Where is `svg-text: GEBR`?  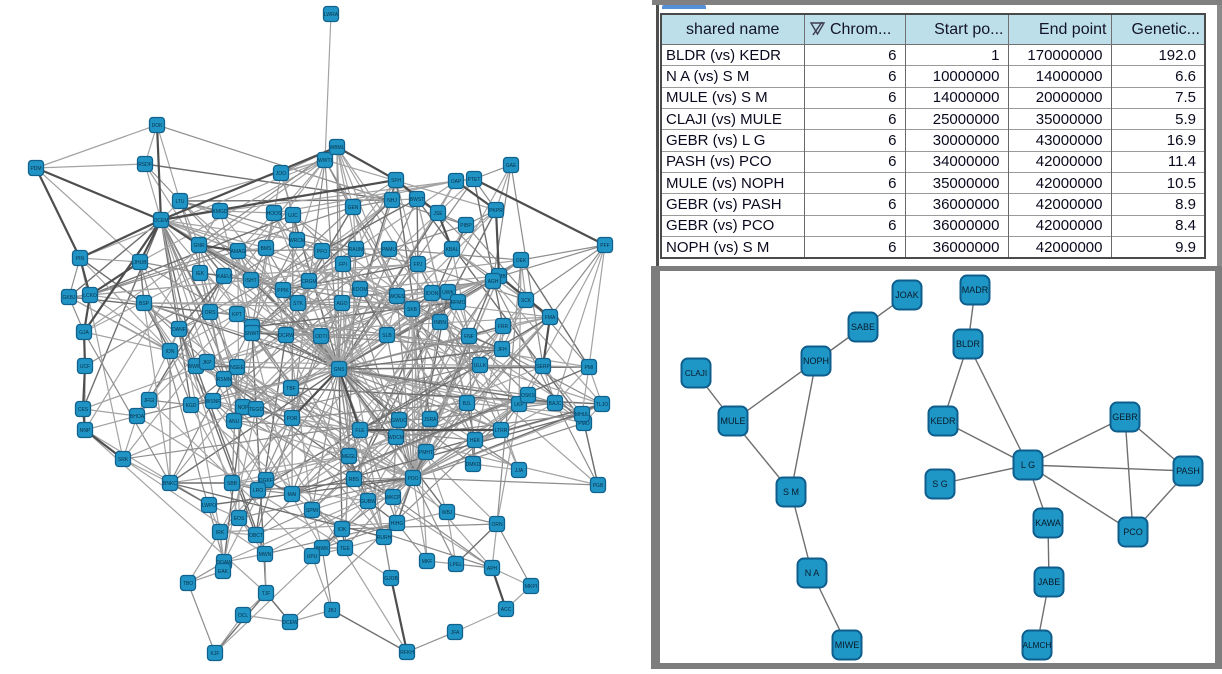 svg-text: GEBR is located at coordinates (1125, 417).